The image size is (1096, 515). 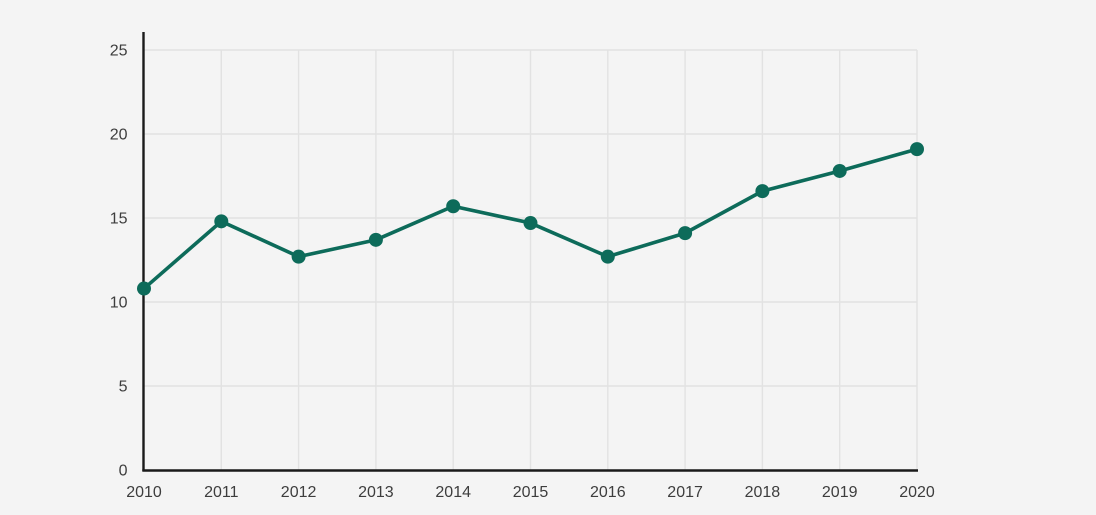 I want to click on data-point-2013, so click(x=375, y=239).